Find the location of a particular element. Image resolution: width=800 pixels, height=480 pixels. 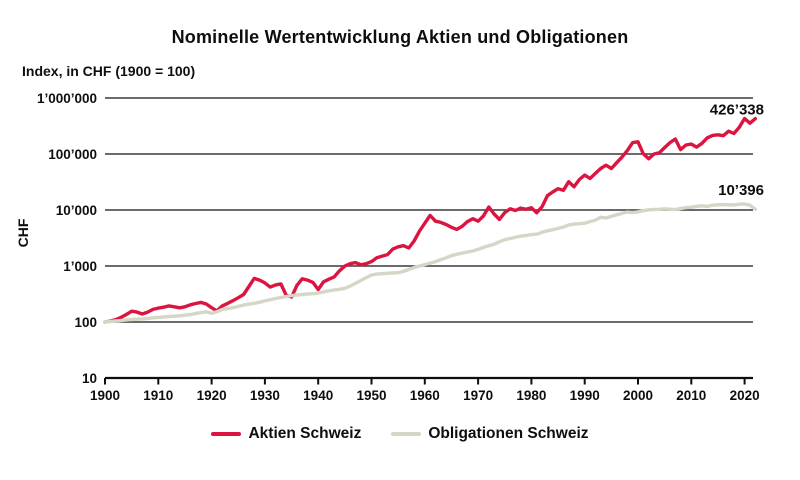

x-tick-label: 1950 is located at coordinates (371, 395).